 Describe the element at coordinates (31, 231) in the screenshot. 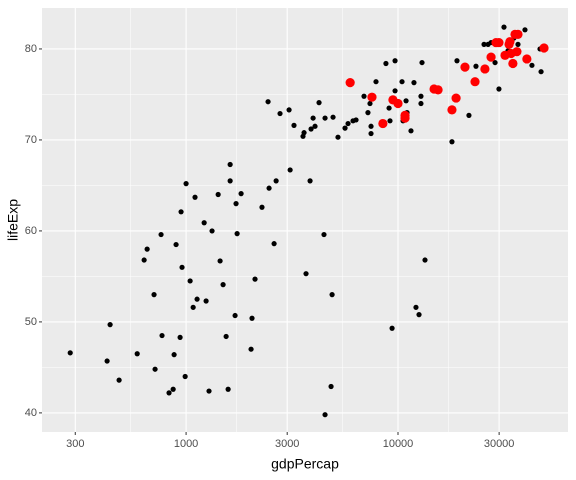

I see `y-tick-label: 60` at that location.